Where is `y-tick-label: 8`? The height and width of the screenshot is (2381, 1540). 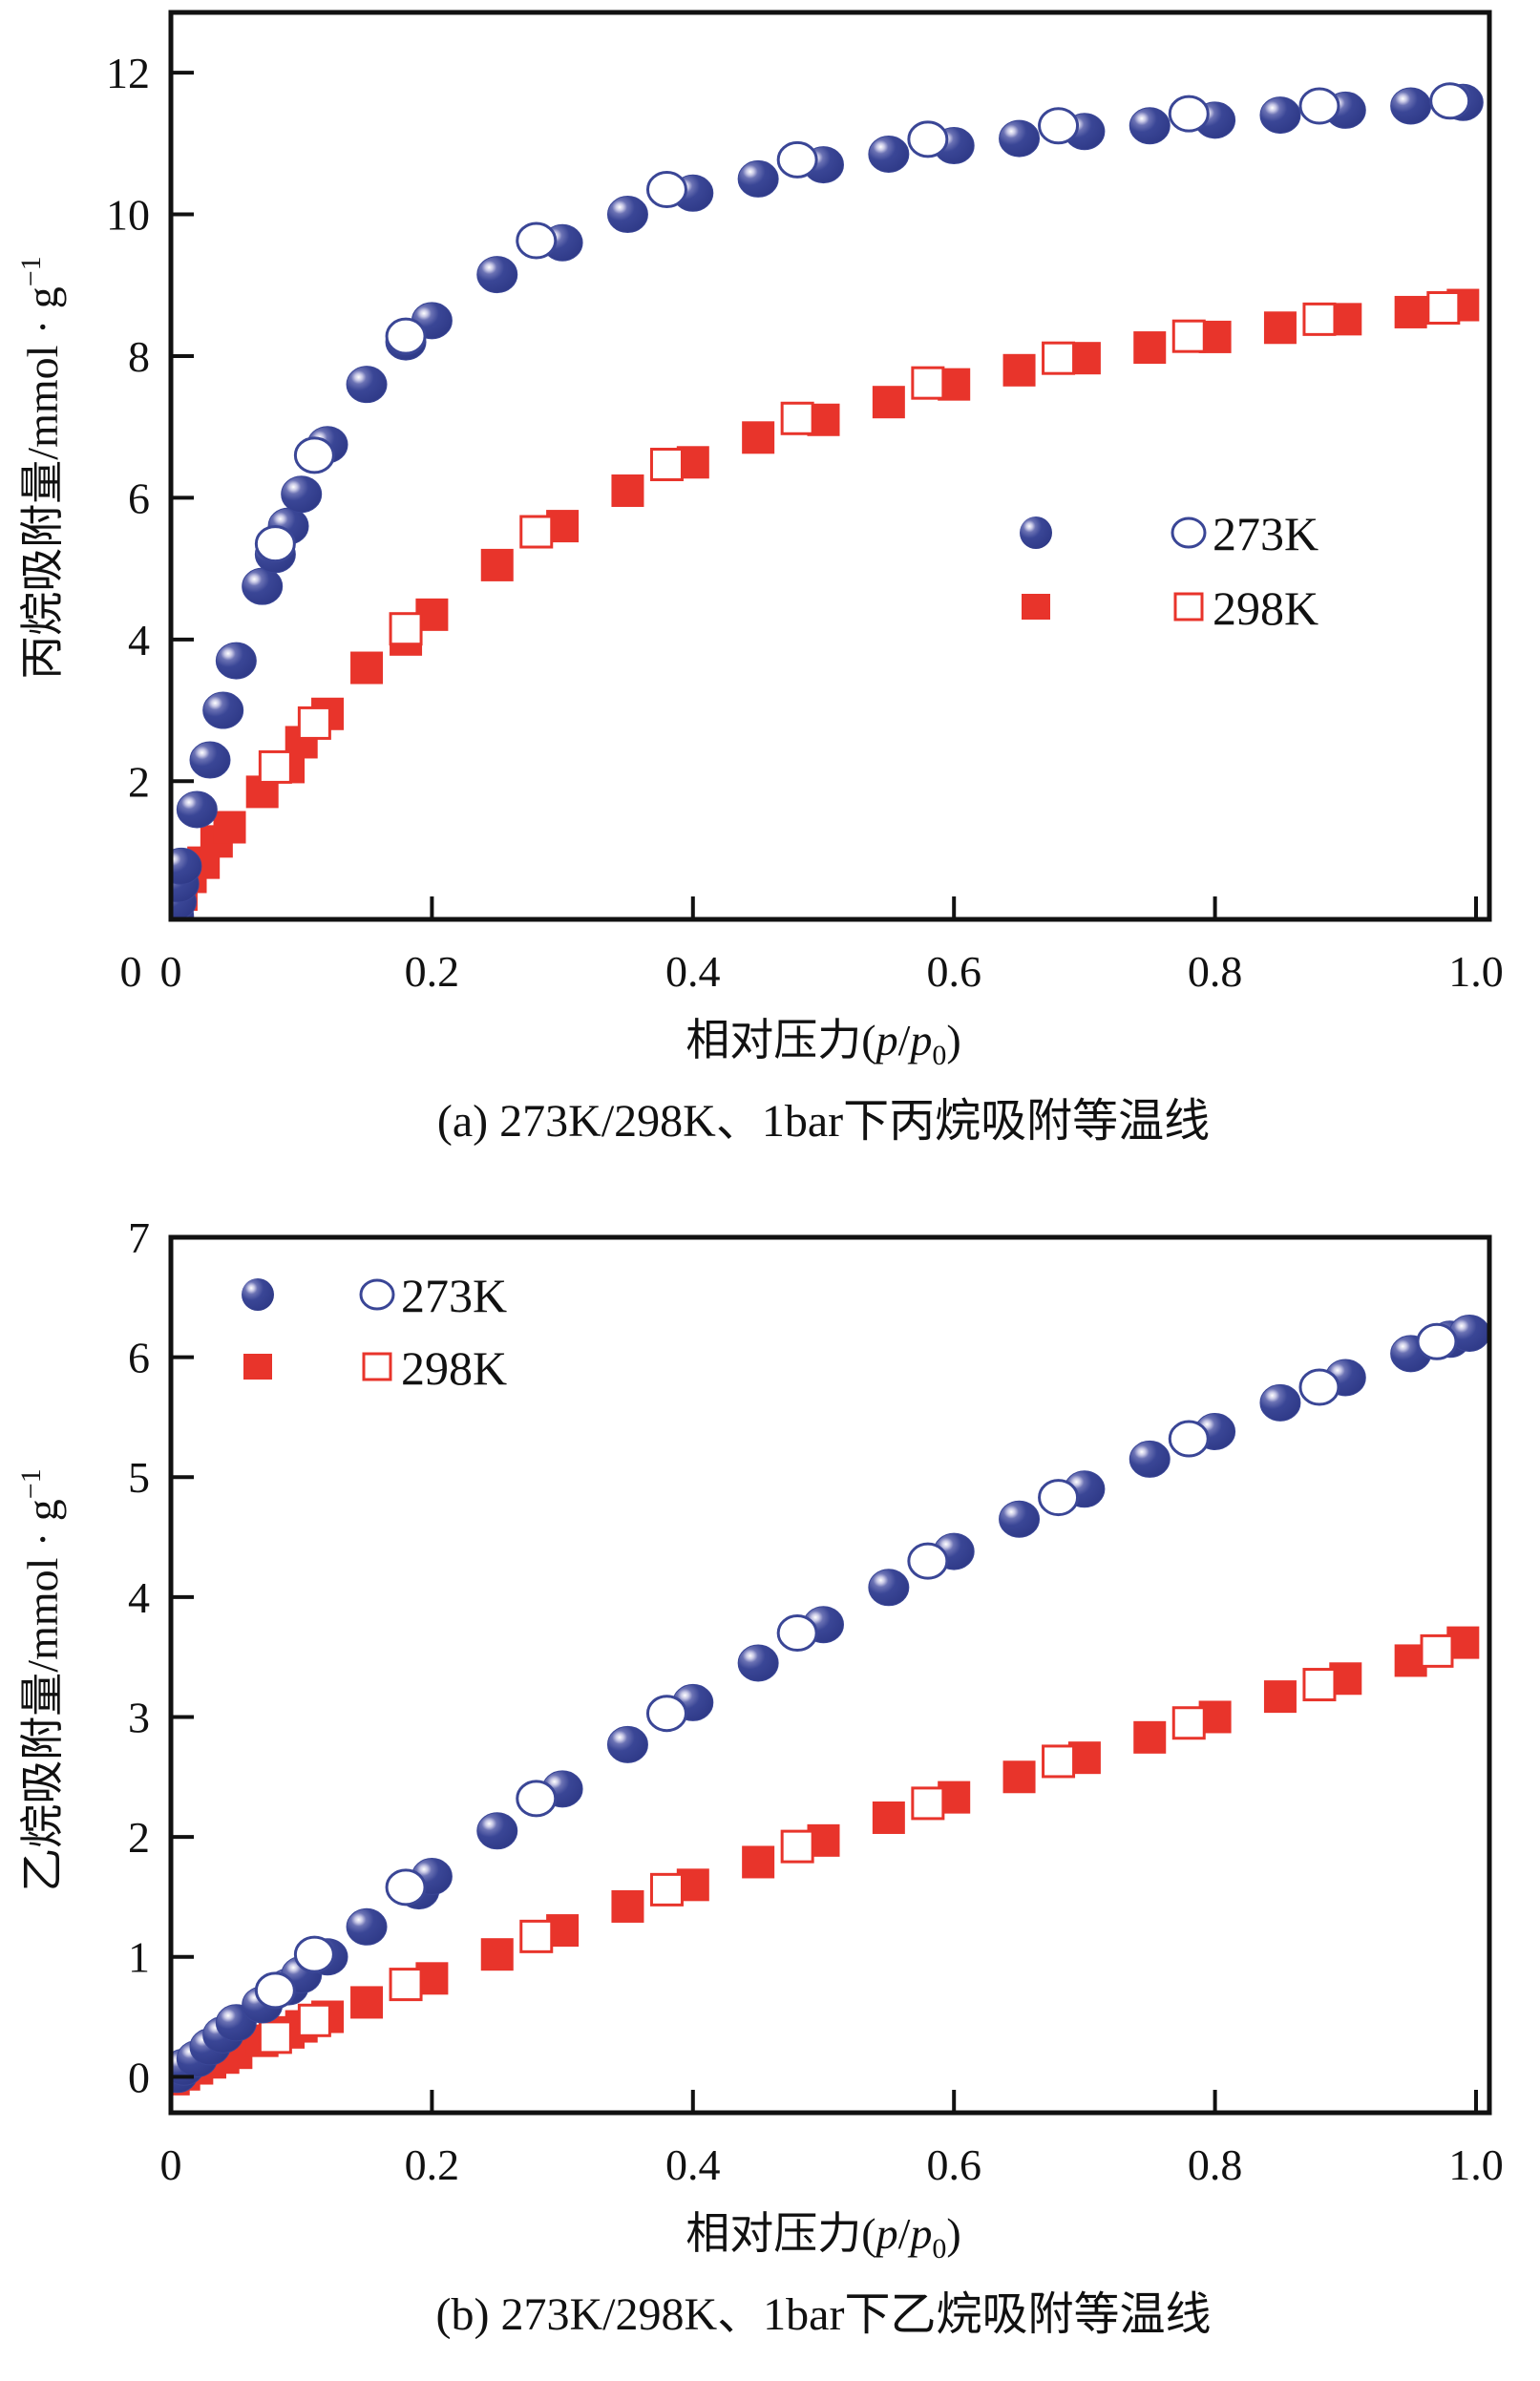
y-tick-label: 8 is located at coordinates (139, 356).